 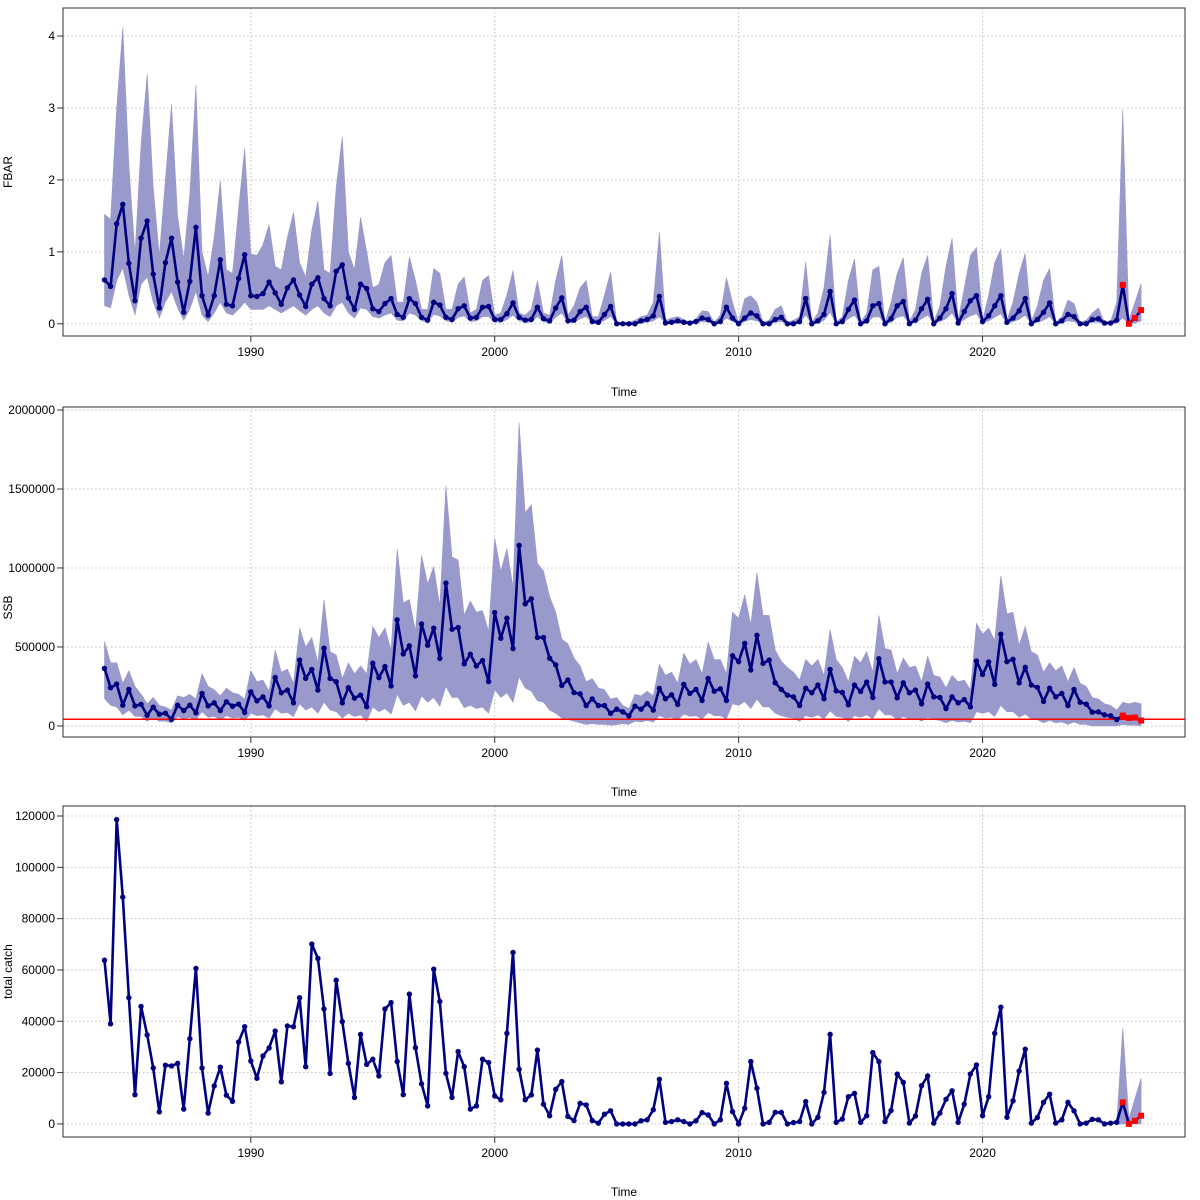 I want to click on fbar-projection-point, so click(x=1122, y=284).